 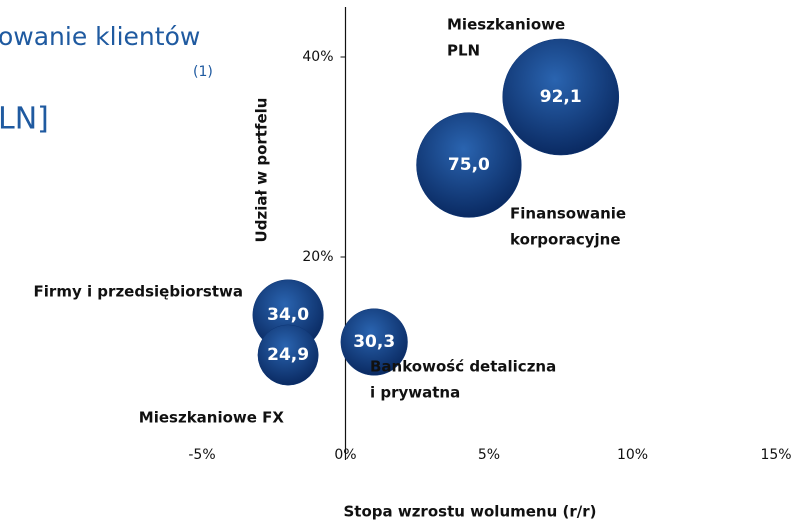 What do you see at coordinates (415, 393) in the screenshot?
I see `bubble-label: i prywatna` at bounding box center [415, 393].